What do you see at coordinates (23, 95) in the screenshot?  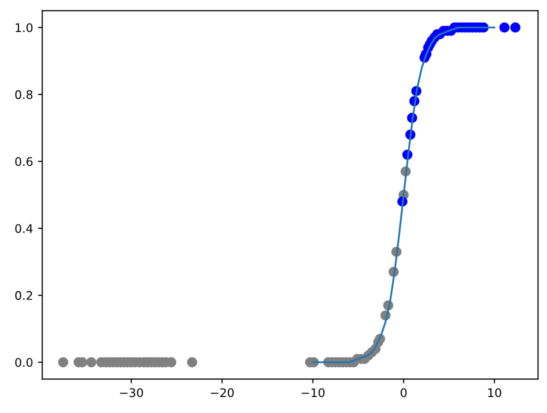 I see `y-tick-label: 0.8` at bounding box center [23, 95].